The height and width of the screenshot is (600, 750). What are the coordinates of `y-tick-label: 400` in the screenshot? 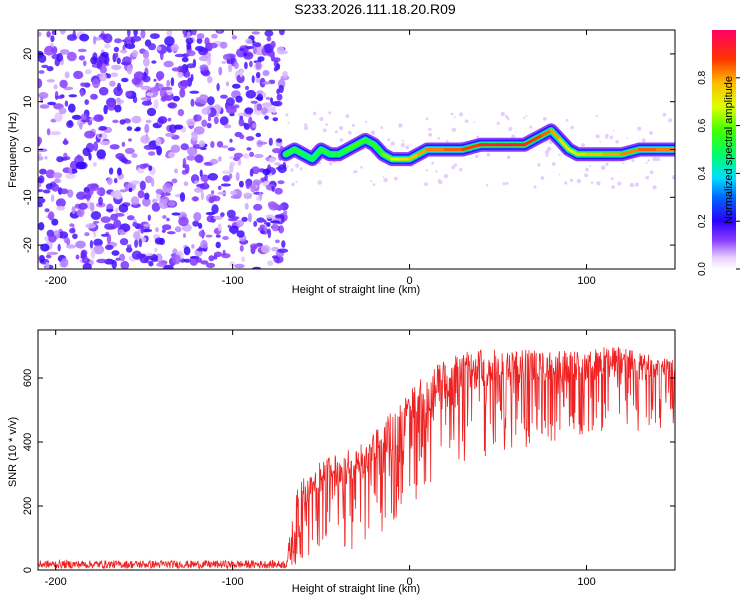 It's located at (28, 442).